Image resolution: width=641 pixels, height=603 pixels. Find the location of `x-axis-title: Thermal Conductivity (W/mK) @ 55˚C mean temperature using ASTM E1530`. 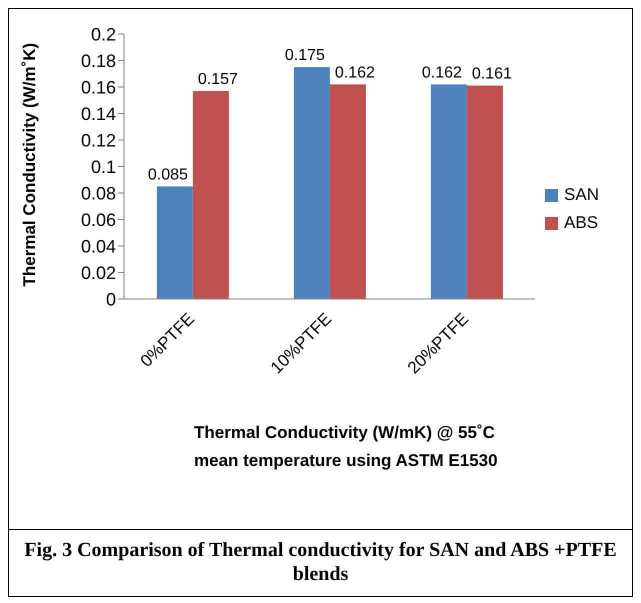

x-axis-title: Thermal Conductivity (W/mK) @ 55˚C mean temperature using ASTM E1530 is located at coordinates (346, 447).